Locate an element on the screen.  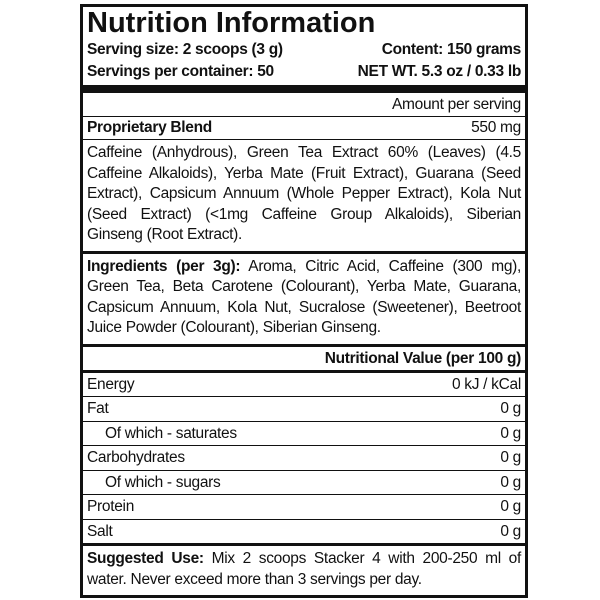
row-label: Of which - saturates is located at coordinates (171, 433).